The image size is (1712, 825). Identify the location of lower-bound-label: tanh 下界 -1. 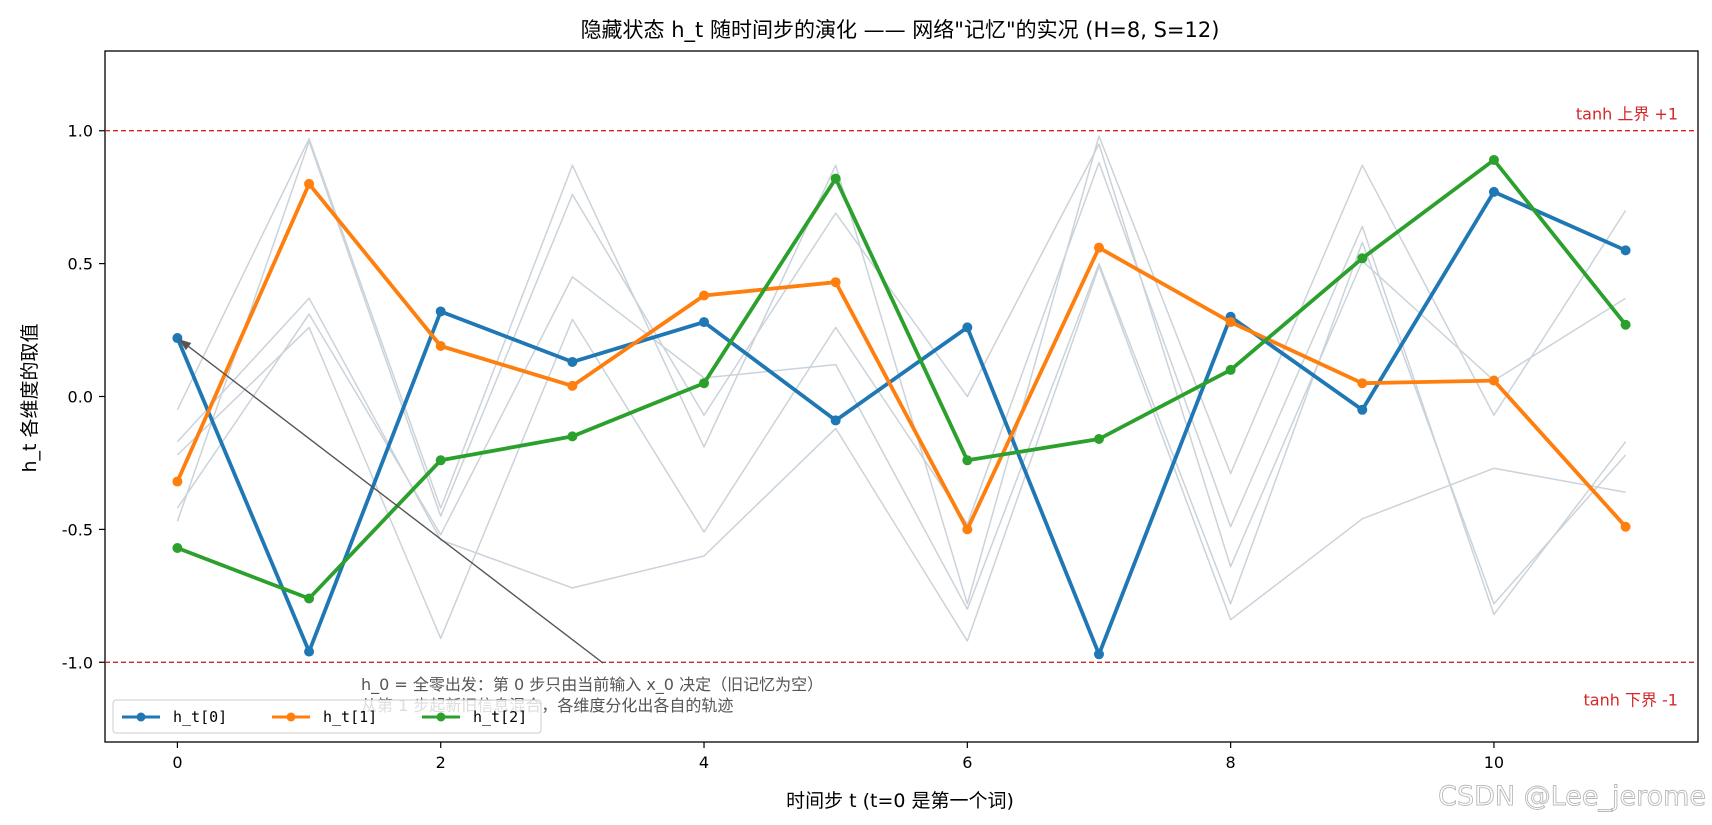
(1631, 699).